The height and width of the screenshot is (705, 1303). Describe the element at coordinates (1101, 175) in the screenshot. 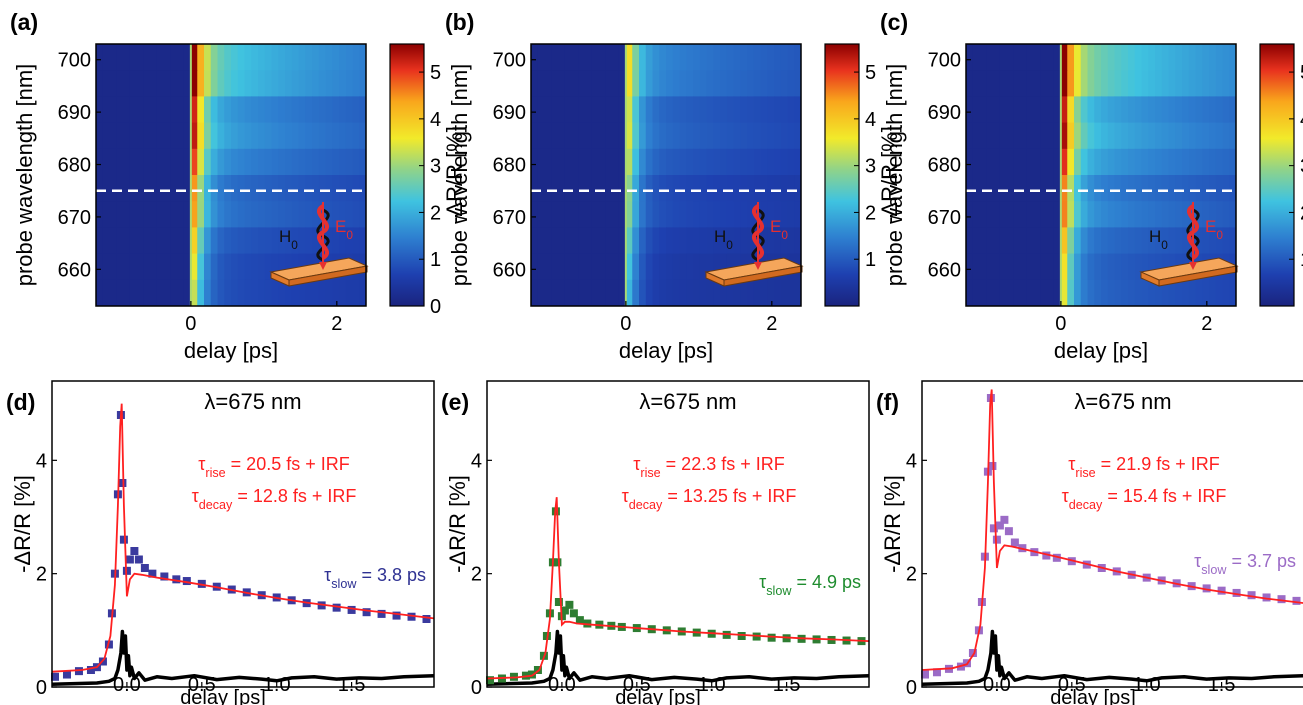

I see `heatmap-frame` at that location.